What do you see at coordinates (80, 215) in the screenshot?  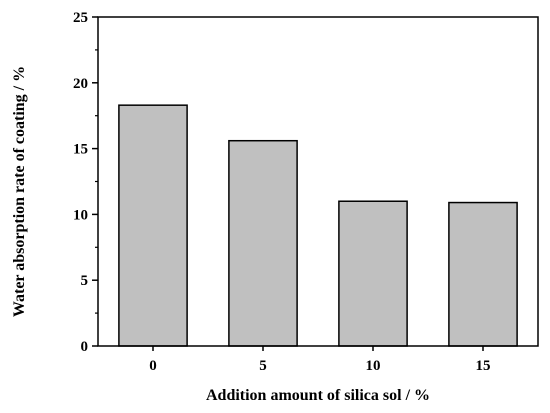 I see `y-tick-label-10: 10` at bounding box center [80, 215].